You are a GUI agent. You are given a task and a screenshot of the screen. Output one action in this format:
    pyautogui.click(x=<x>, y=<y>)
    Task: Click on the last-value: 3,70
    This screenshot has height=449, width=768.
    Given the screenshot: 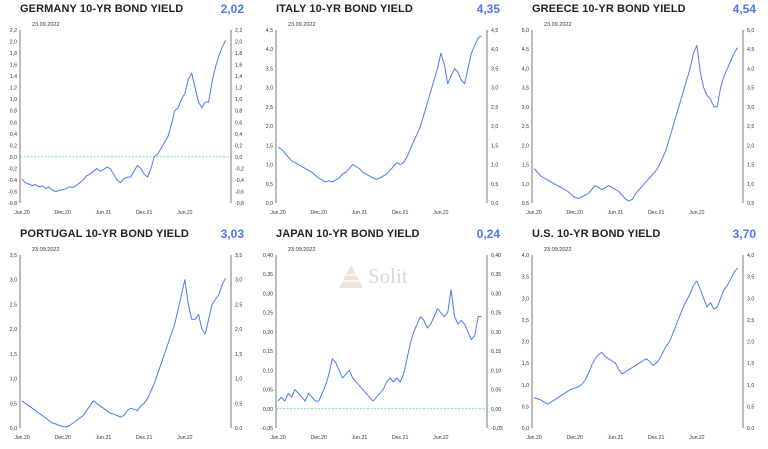 What is the action you would take?
    pyautogui.click(x=744, y=234)
    